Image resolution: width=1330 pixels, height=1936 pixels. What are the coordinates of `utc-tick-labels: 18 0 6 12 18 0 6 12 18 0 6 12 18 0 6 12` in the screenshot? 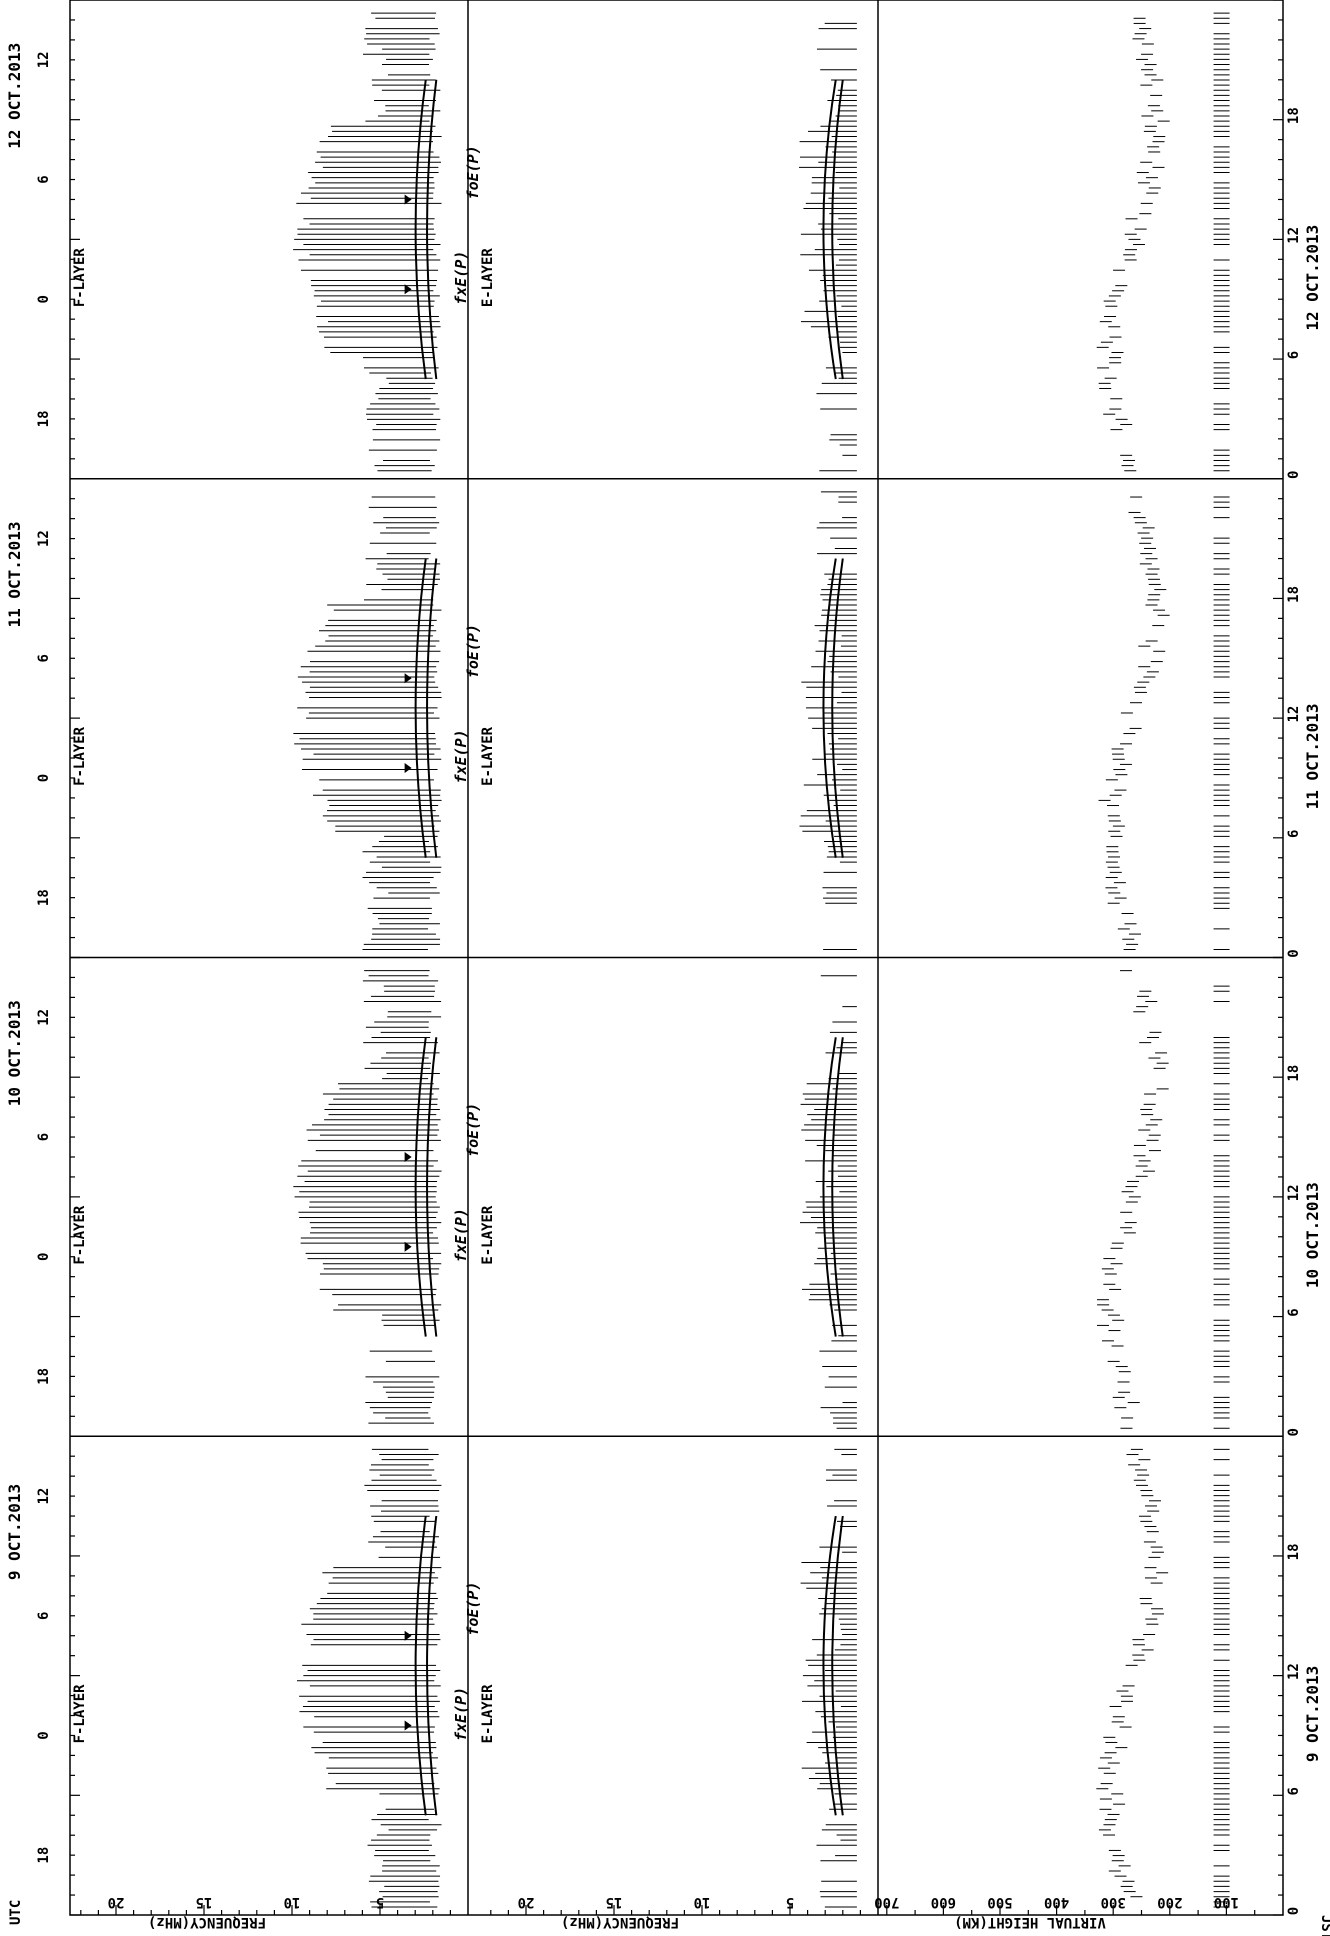 It's located at (44, 957).